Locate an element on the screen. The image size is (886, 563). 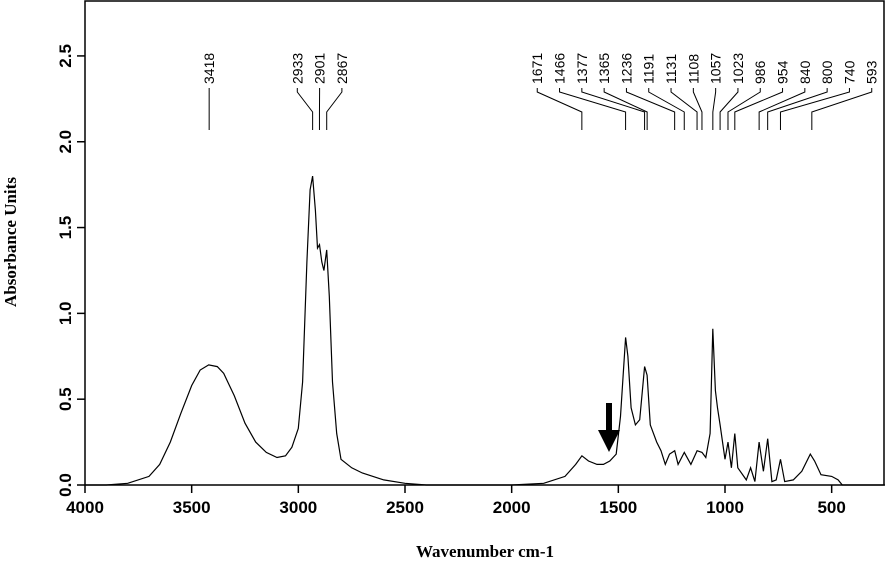
x-tick-label: 1000 is located at coordinates (725, 507).